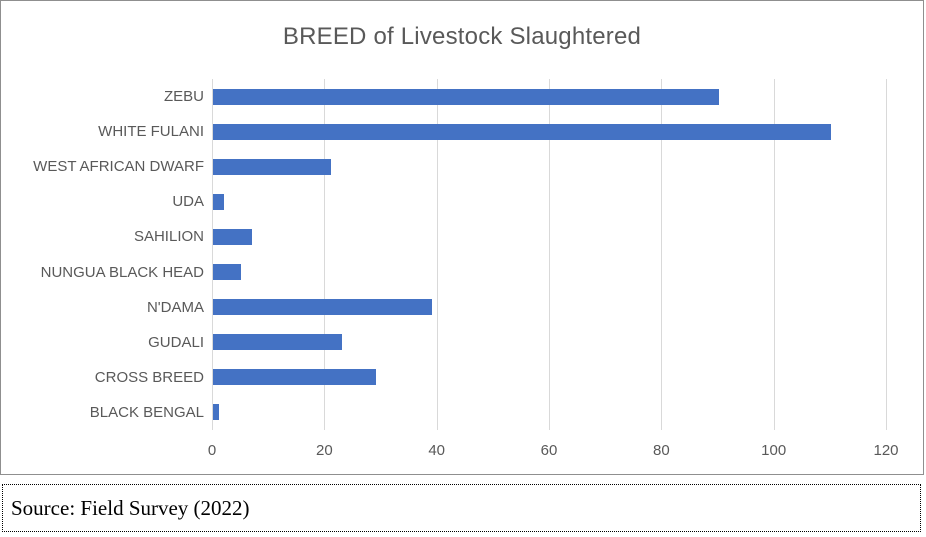 The width and height of the screenshot is (926, 537). What do you see at coordinates (175, 307) in the screenshot?
I see `category-label: N'DAMA` at bounding box center [175, 307].